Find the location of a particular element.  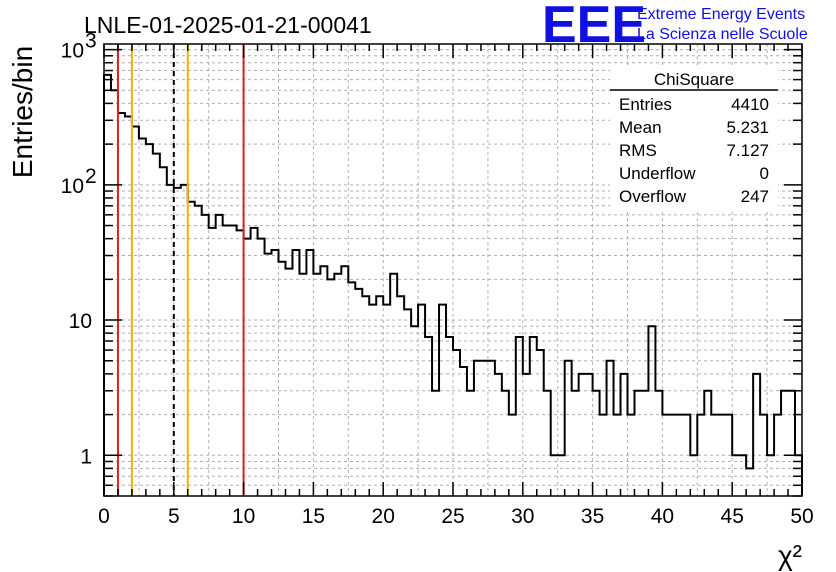

y-tick-label: 1 is located at coordinates (86, 456).